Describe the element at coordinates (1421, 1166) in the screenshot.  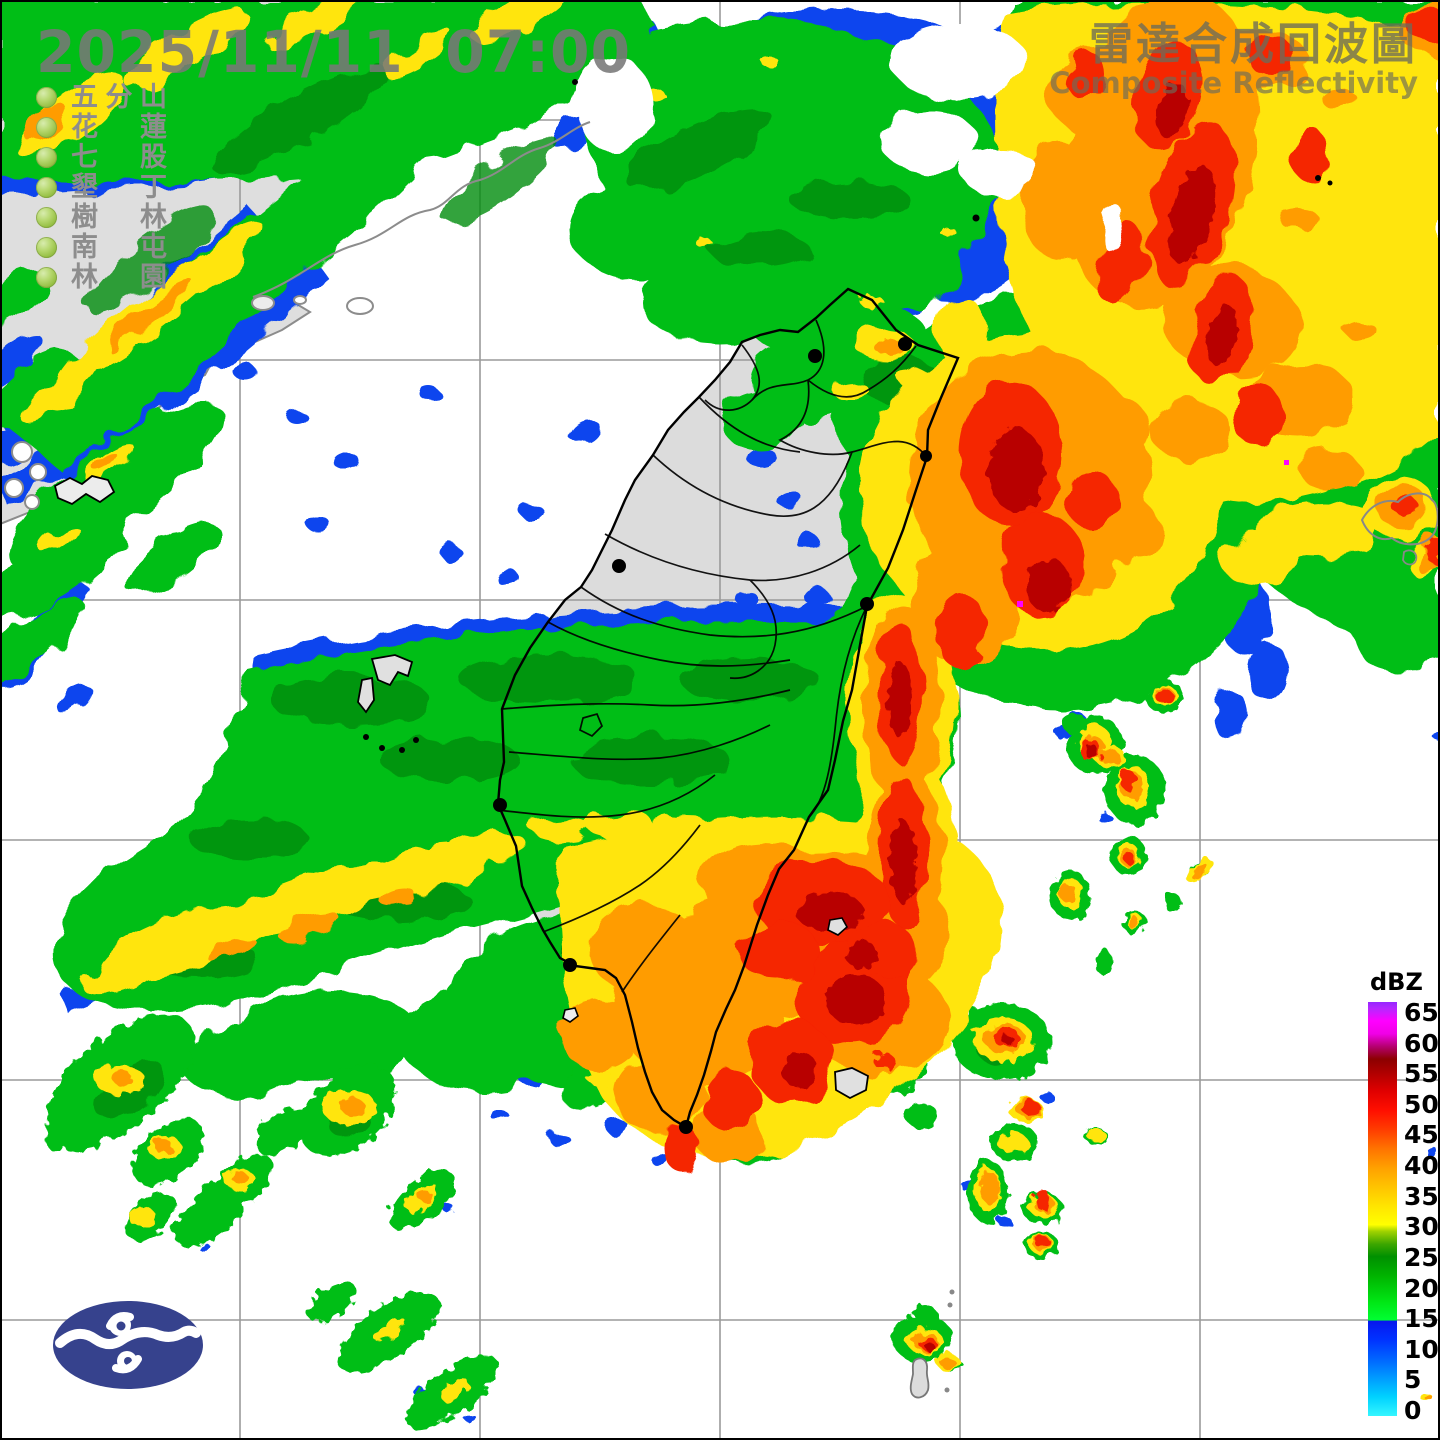
I see `legend-tick-label: 40` at that location.